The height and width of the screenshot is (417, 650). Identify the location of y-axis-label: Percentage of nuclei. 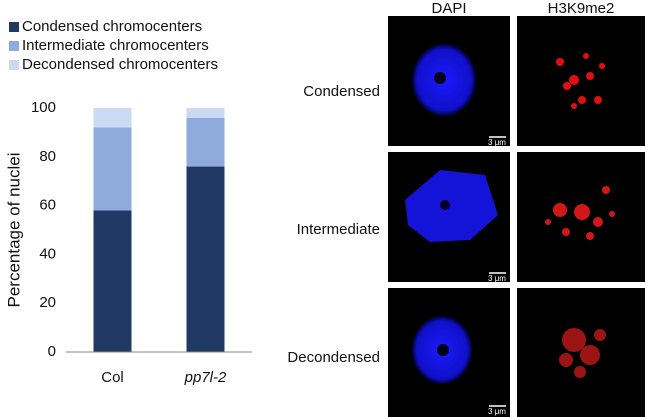
(13, 230).